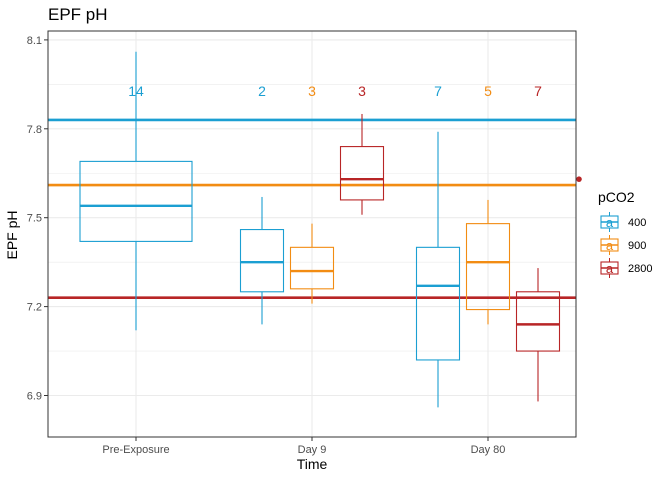  What do you see at coordinates (626, 268) in the screenshot?
I see `legend-item-2800: a 2800` at bounding box center [626, 268].